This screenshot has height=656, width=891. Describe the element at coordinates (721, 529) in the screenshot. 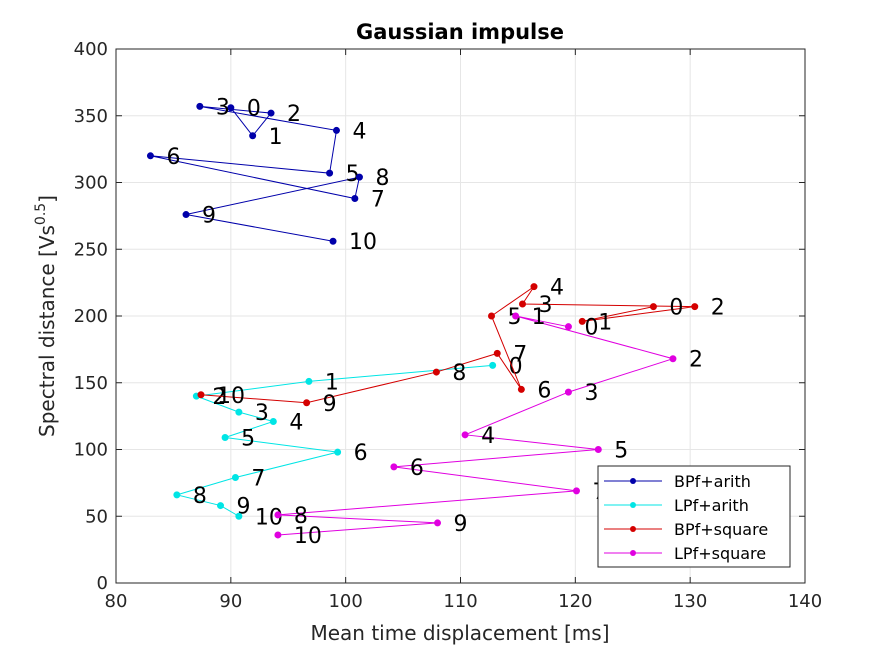

I see `legend-entry: BPf+square` at that location.